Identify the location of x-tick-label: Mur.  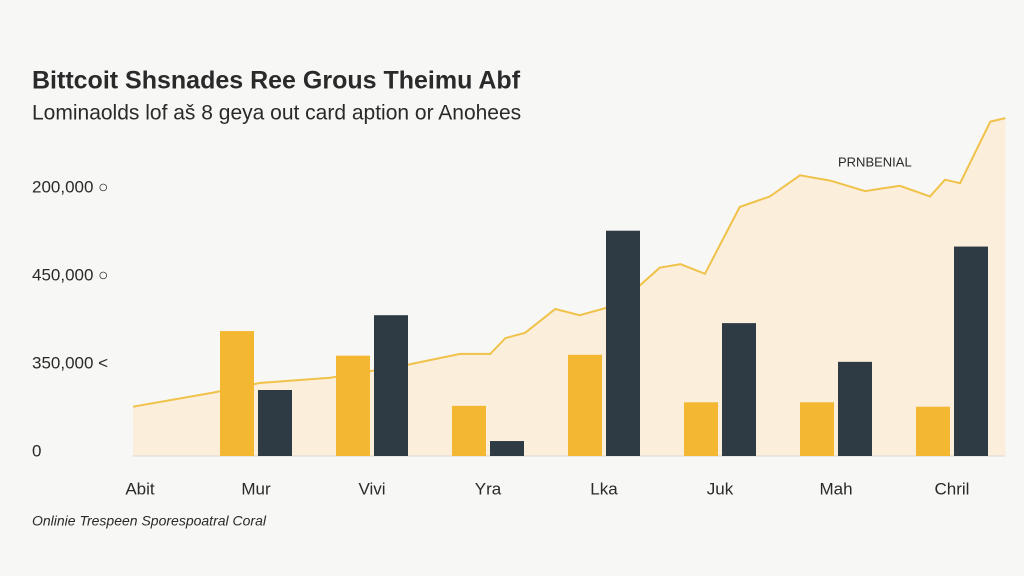
(256, 488).